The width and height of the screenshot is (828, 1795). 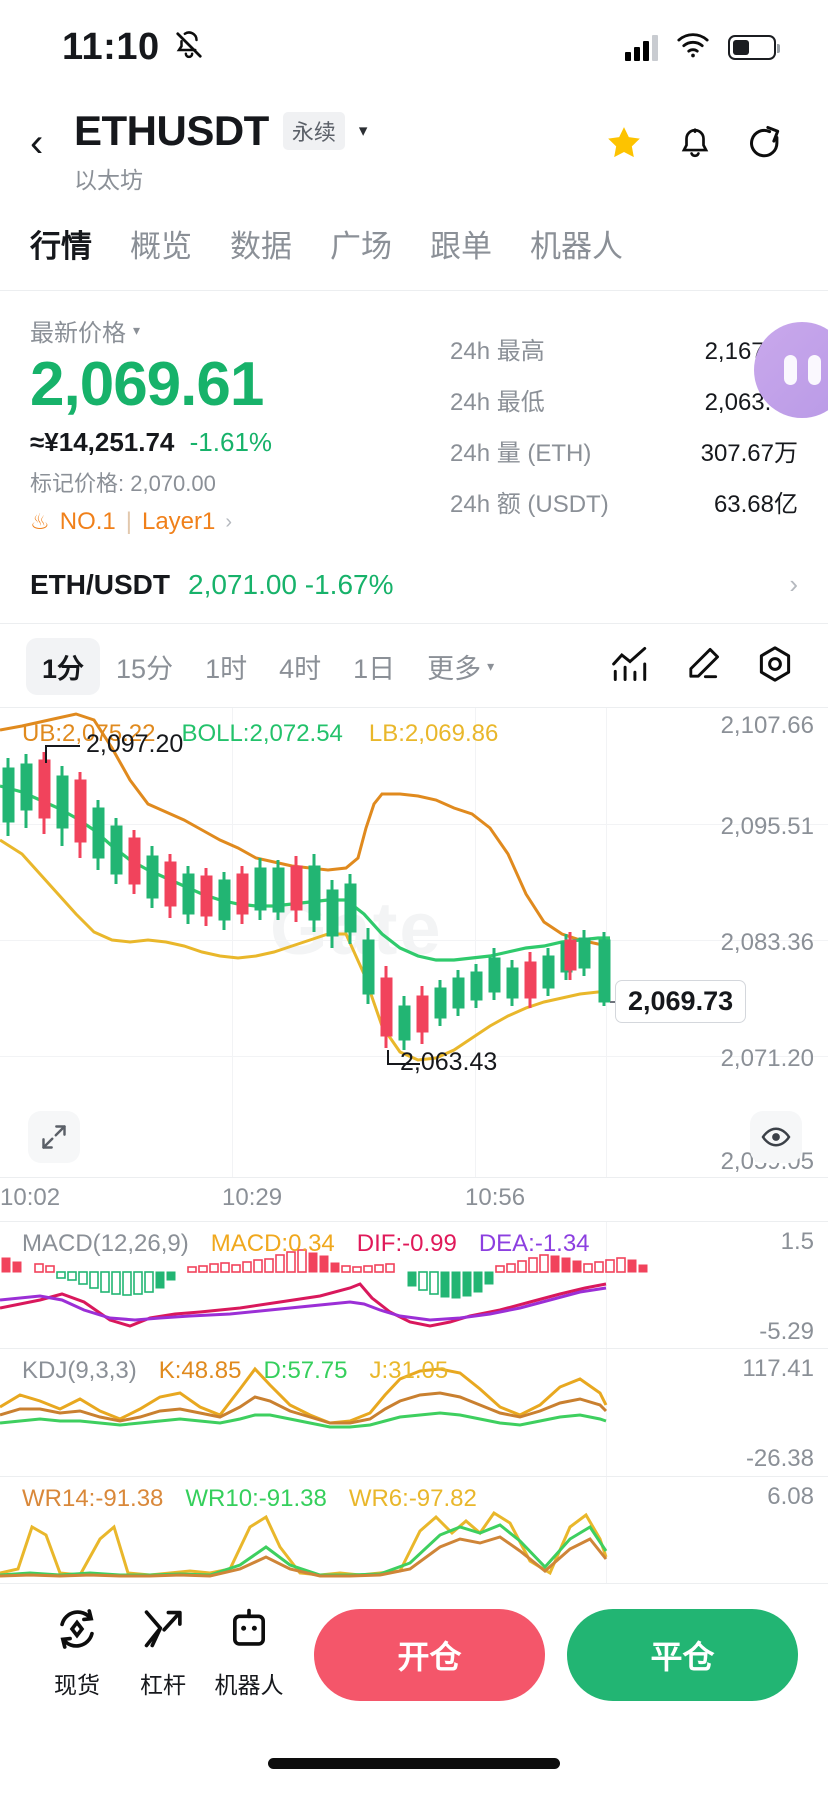 I want to click on indicator-icon, so click(x=630, y=666).